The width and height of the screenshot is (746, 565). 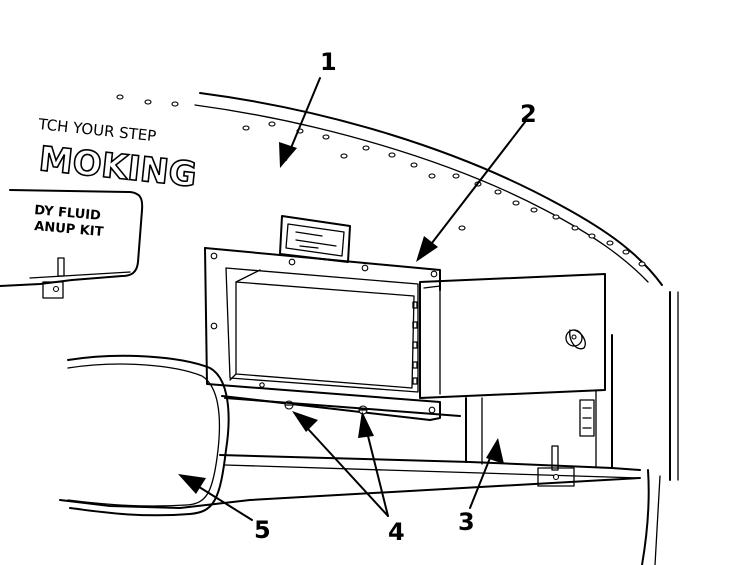 I want to click on stencil-cleanup-kit: ANUP KIT, so click(x=69, y=229).